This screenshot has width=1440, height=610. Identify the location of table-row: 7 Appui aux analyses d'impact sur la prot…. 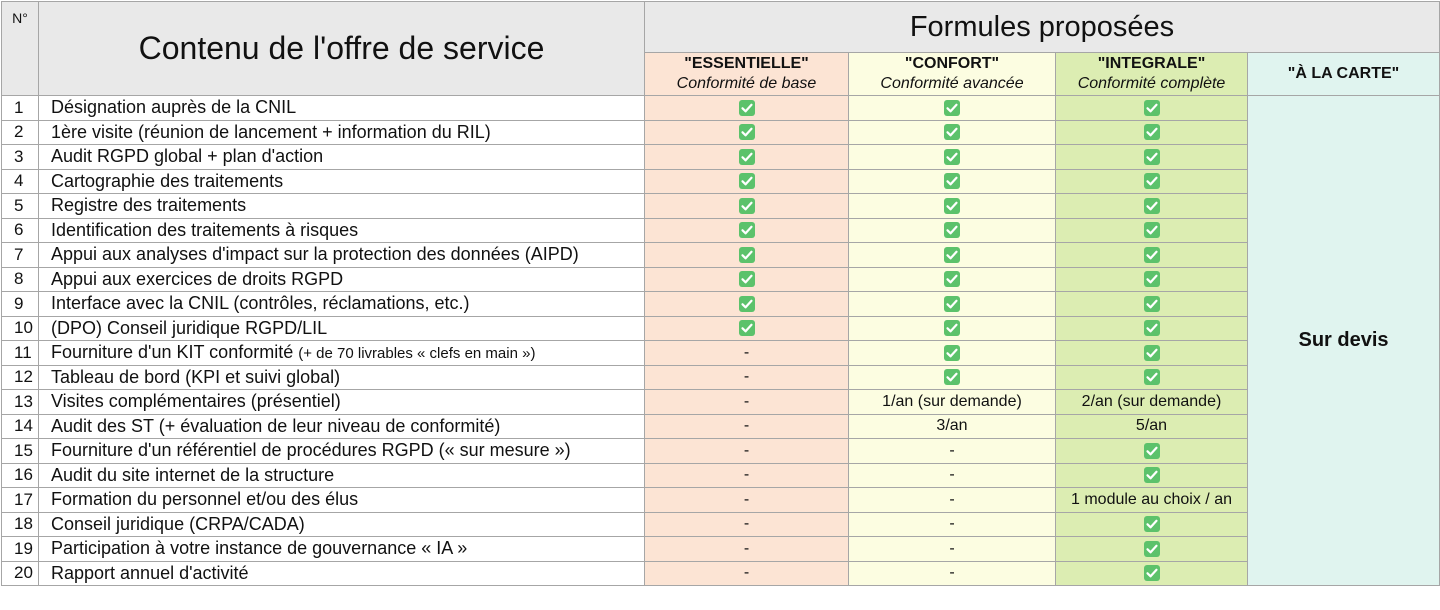
(720, 255).